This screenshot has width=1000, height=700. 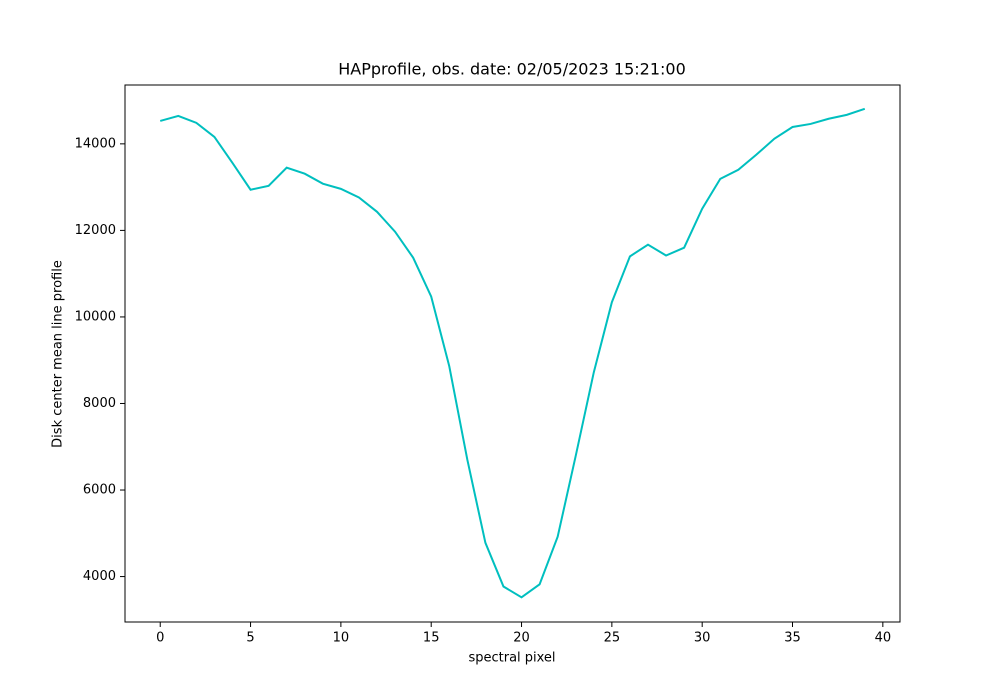 I want to click on x-tick-label: 40, so click(x=883, y=638).